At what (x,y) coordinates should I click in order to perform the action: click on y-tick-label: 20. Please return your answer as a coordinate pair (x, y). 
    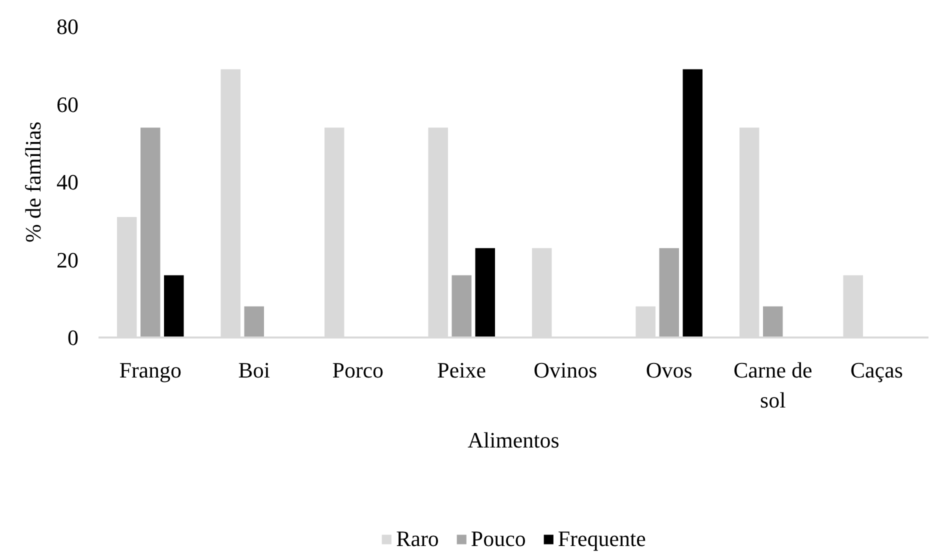
    Looking at the image, I should click on (67, 259).